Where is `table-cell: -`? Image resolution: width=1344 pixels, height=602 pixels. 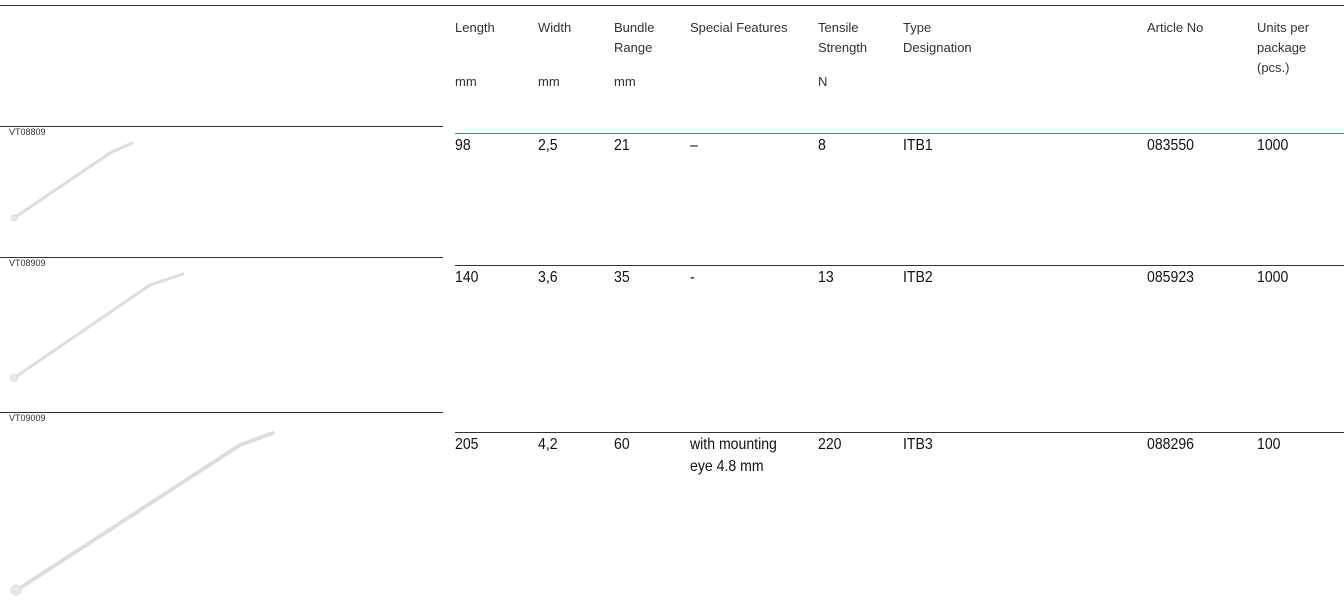
table-cell: - is located at coordinates (692, 277).